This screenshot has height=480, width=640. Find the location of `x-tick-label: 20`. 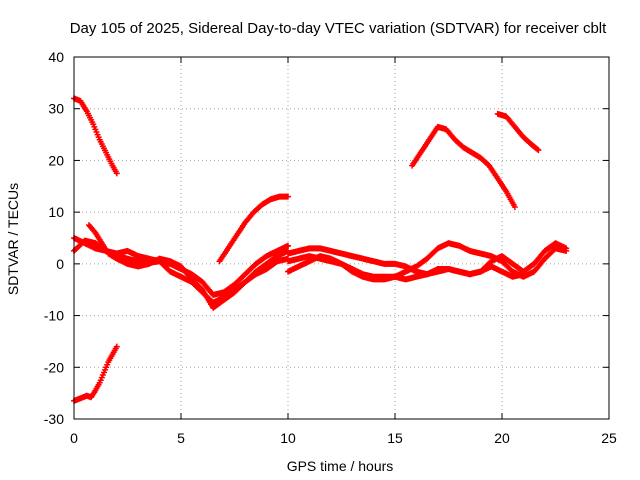

x-tick-label: 20 is located at coordinates (502, 438).